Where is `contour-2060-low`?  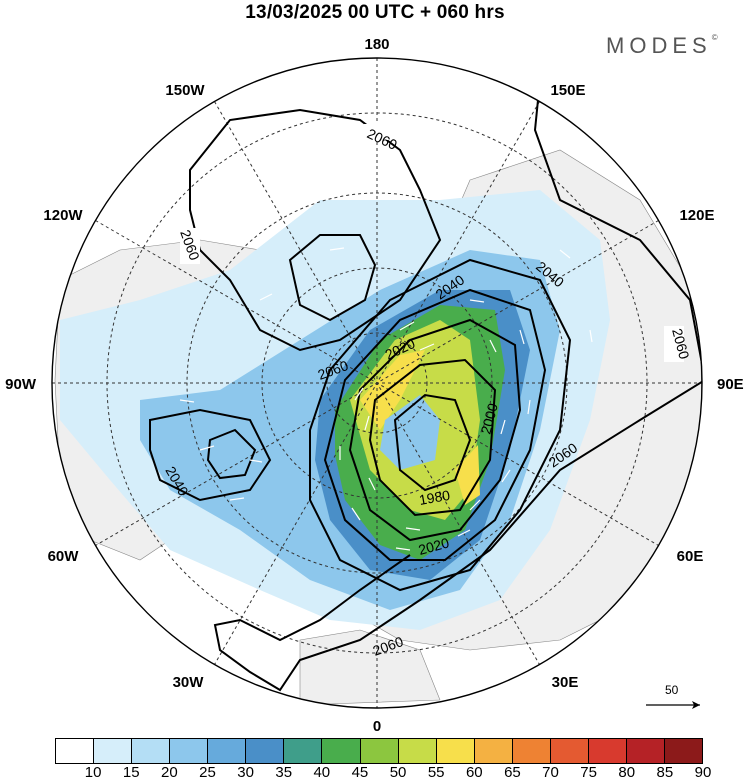
contour-2060-low is located at coordinates (332, 278).